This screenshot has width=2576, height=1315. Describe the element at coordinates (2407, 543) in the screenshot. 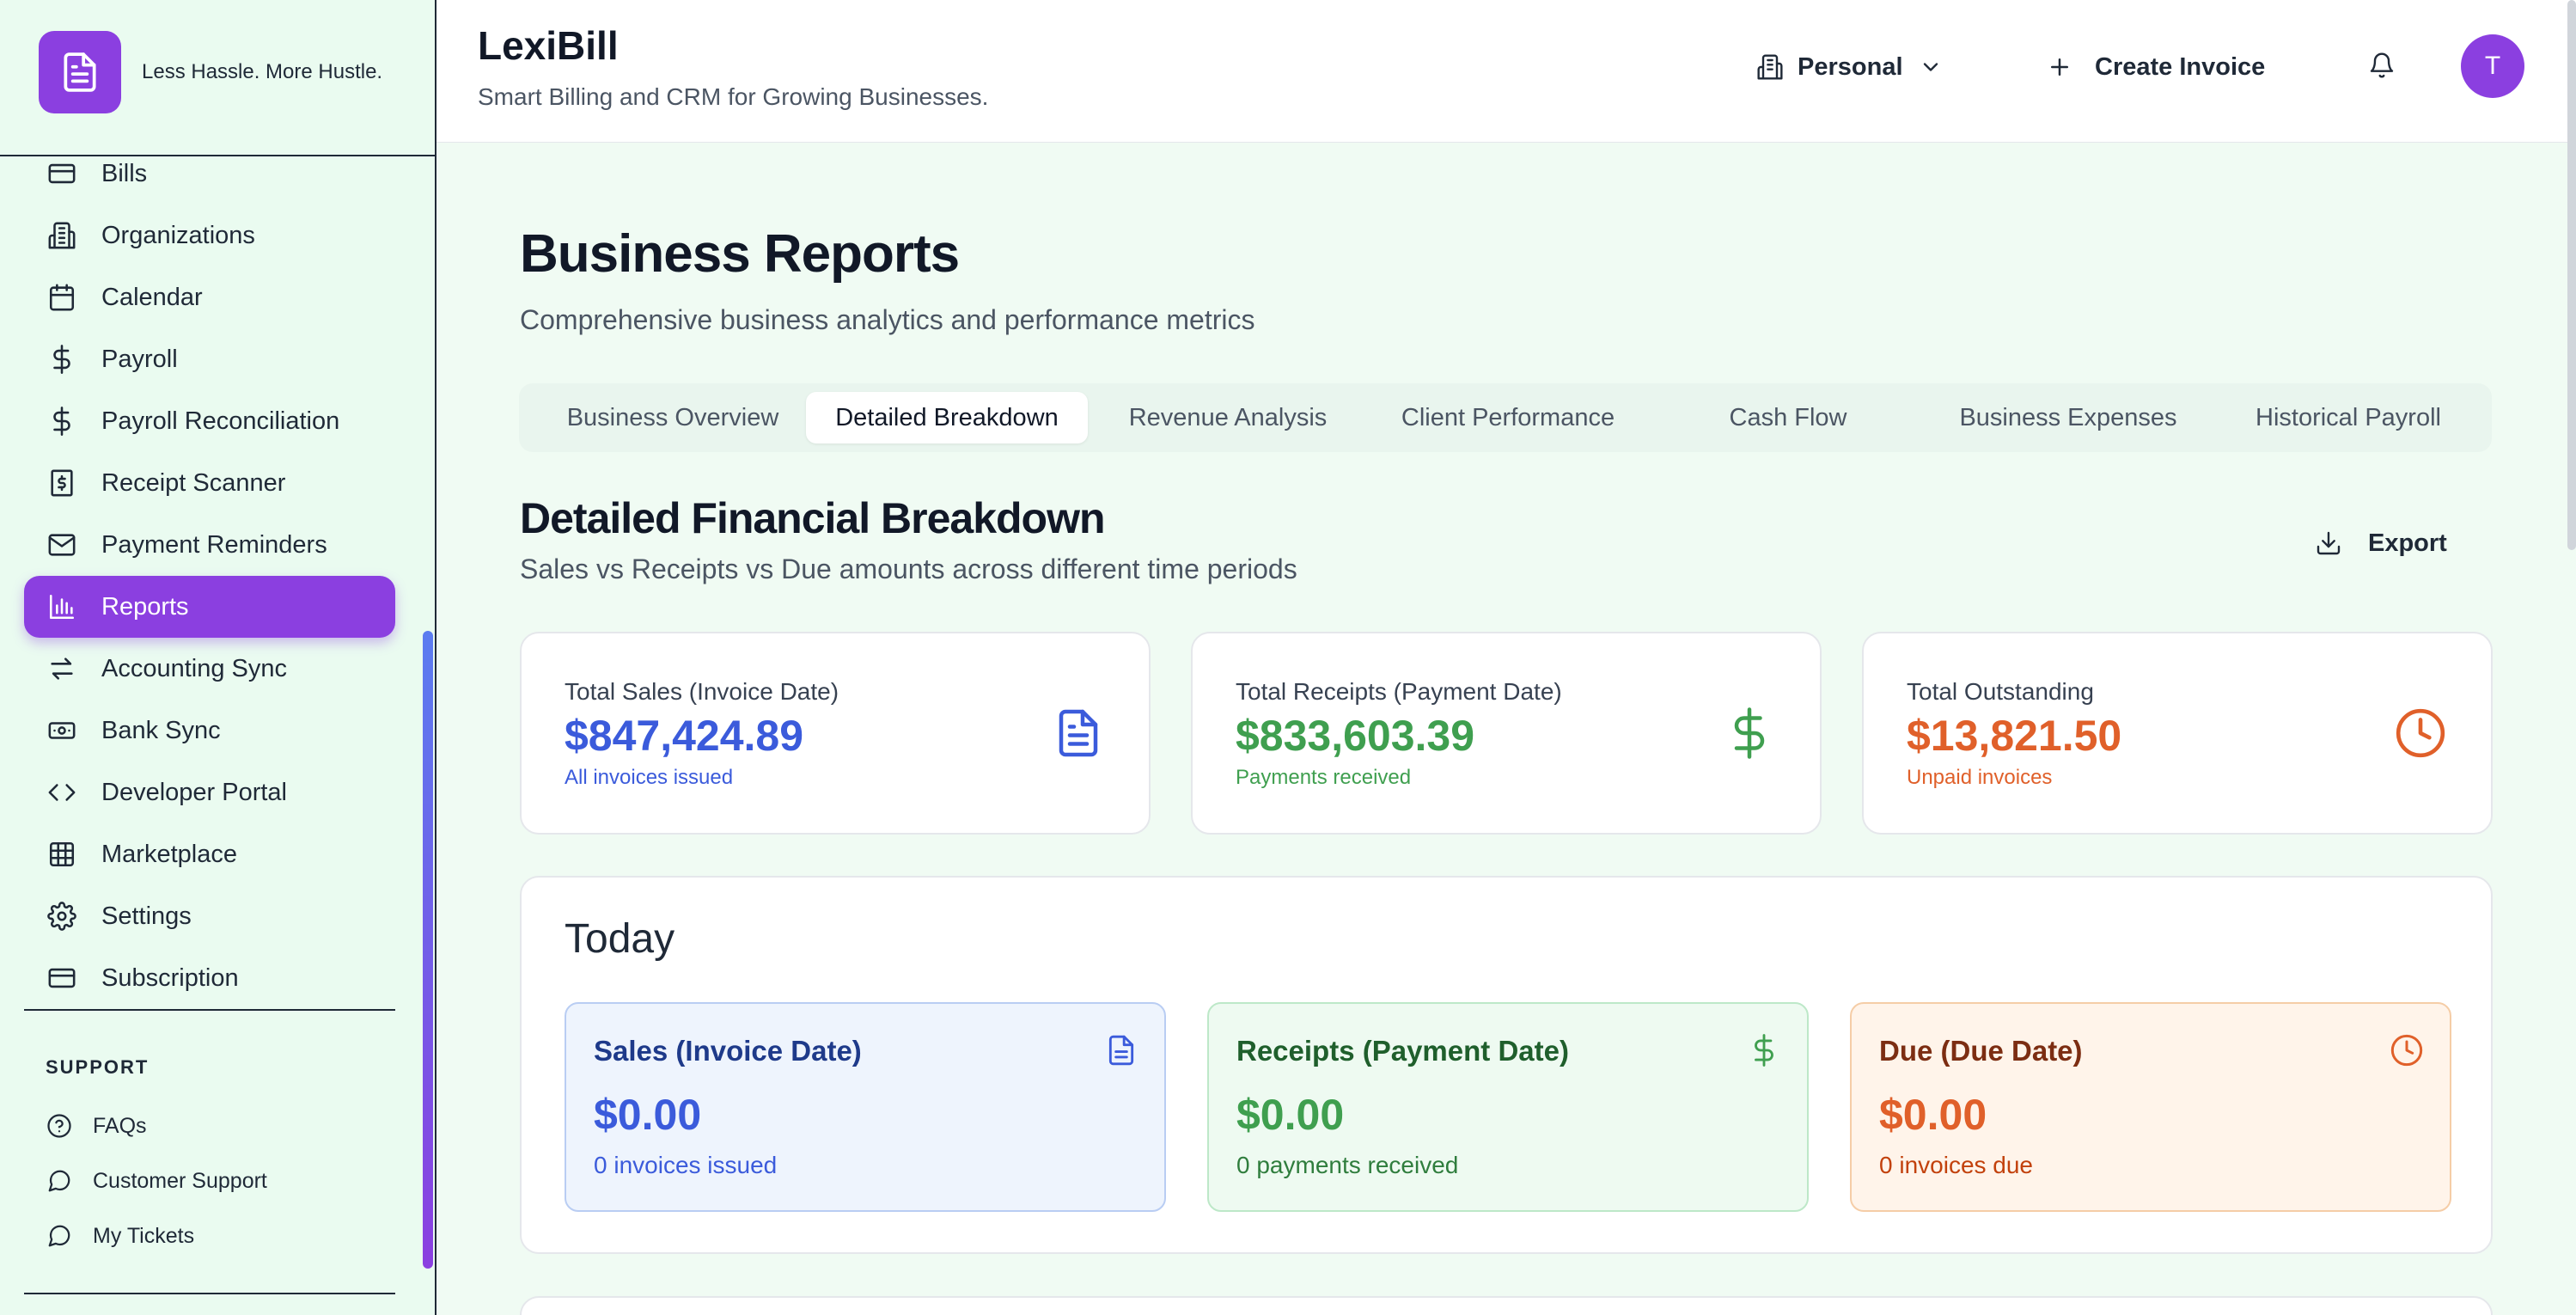

I see `export-label: Export` at that location.